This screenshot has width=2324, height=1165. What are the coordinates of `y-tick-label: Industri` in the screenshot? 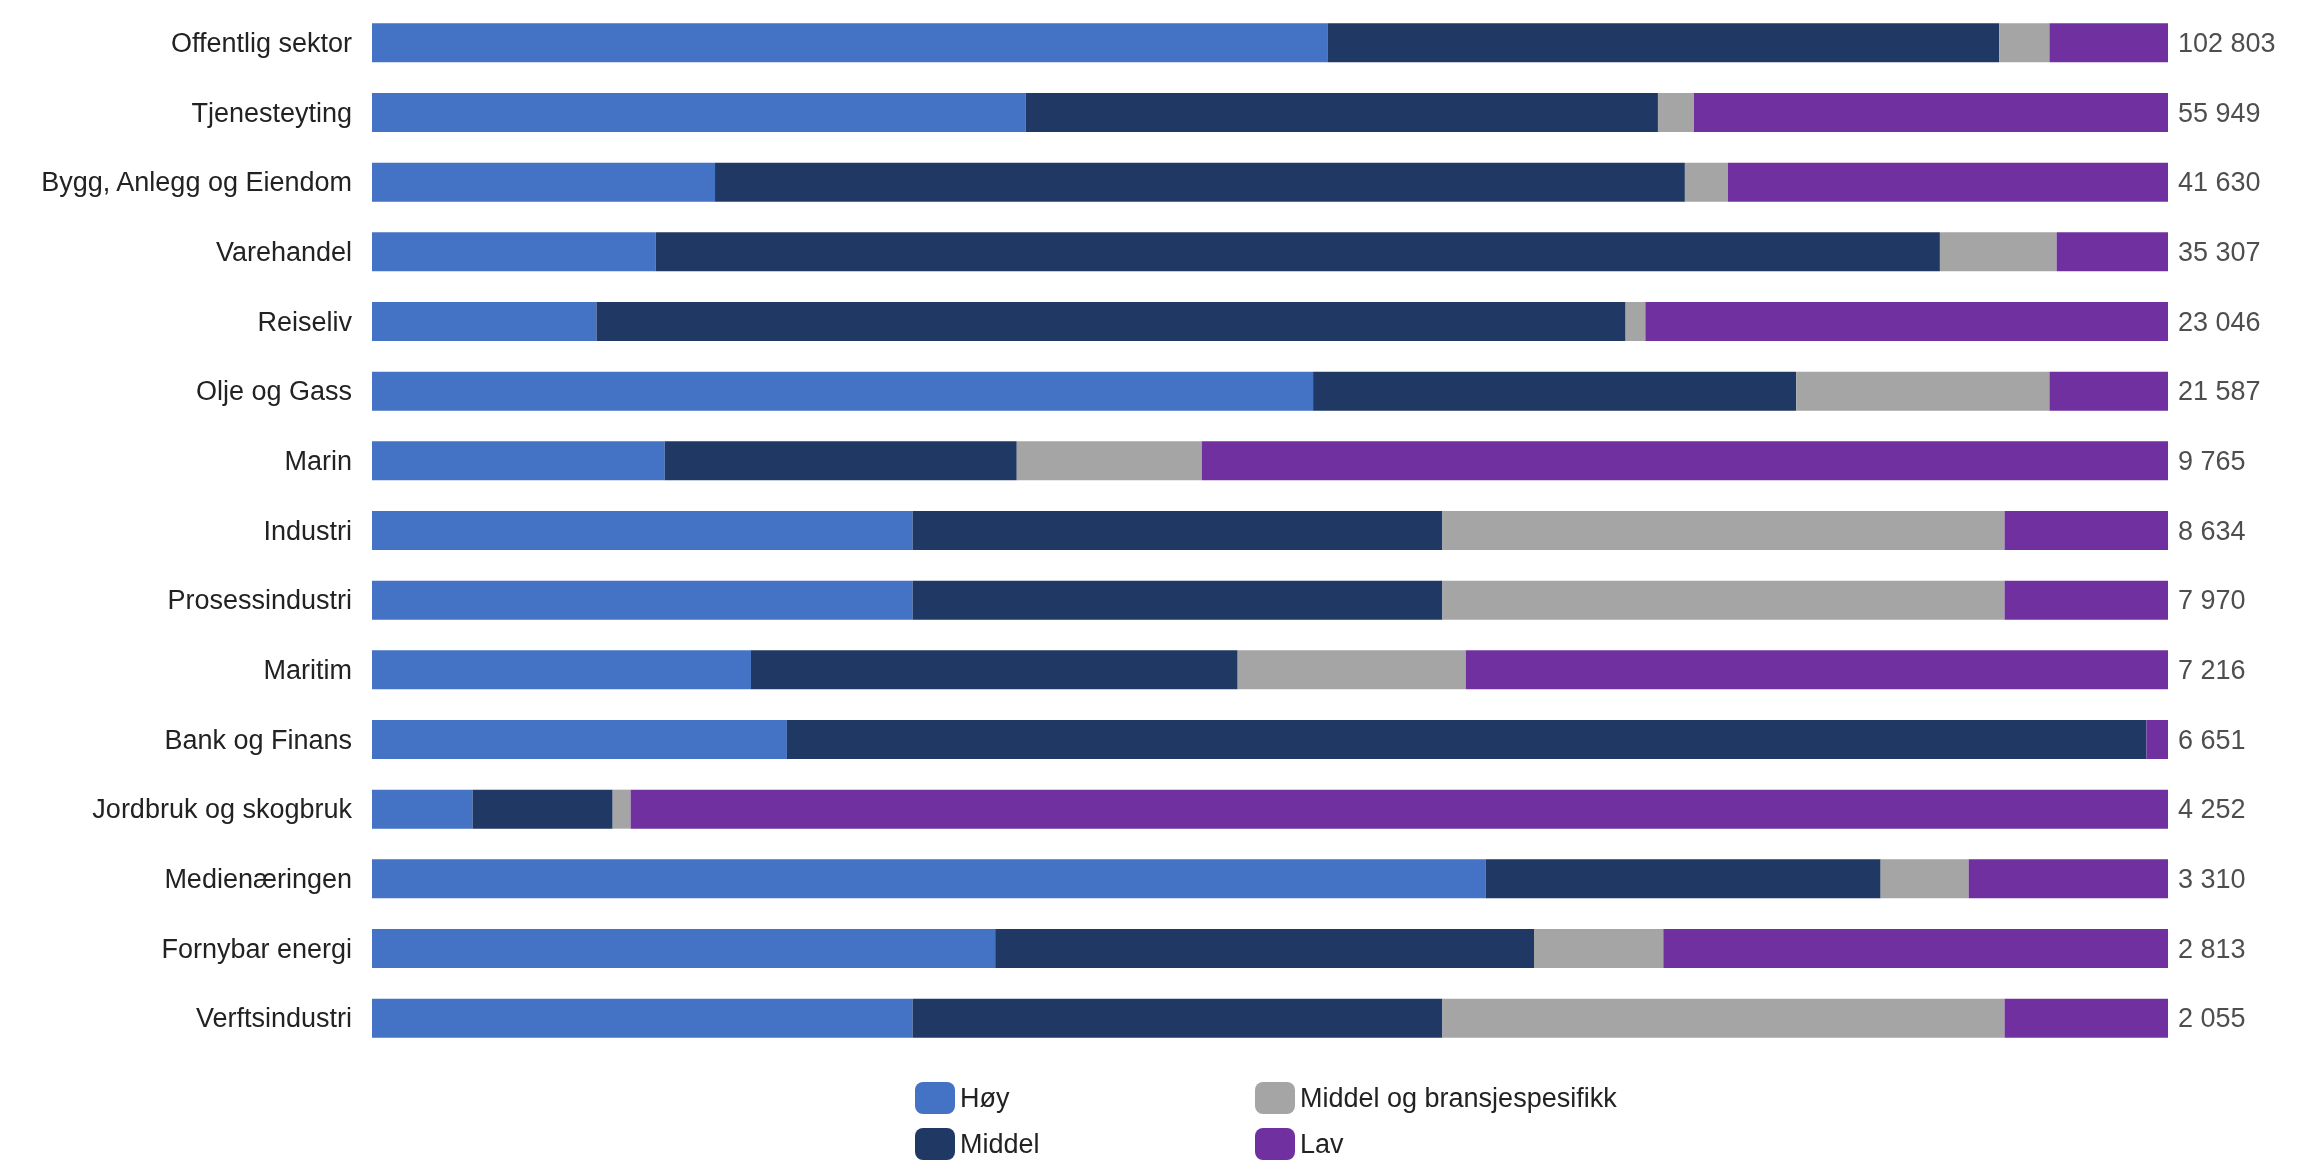 It's located at (307, 530).